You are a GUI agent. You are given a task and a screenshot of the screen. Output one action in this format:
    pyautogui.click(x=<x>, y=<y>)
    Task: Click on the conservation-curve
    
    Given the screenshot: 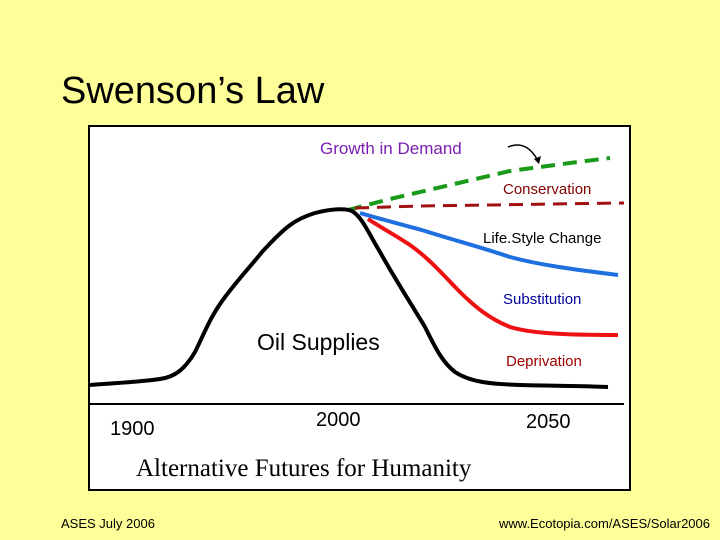 What is the action you would take?
    pyautogui.click(x=489, y=205)
    